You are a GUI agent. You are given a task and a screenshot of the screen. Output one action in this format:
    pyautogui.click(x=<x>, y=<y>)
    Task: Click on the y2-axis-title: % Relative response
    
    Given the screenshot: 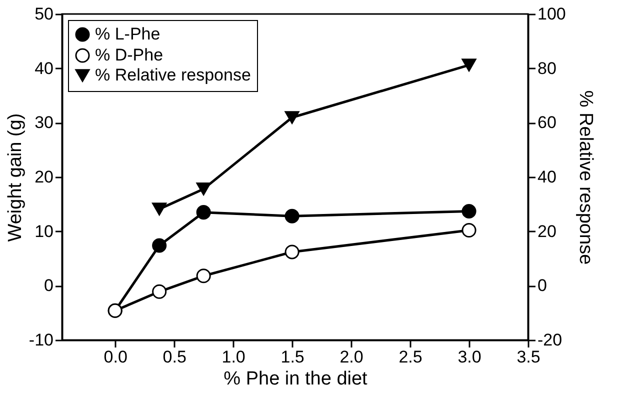 What is the action you would take?
    pyautogui.click(x=585, y=177)
    